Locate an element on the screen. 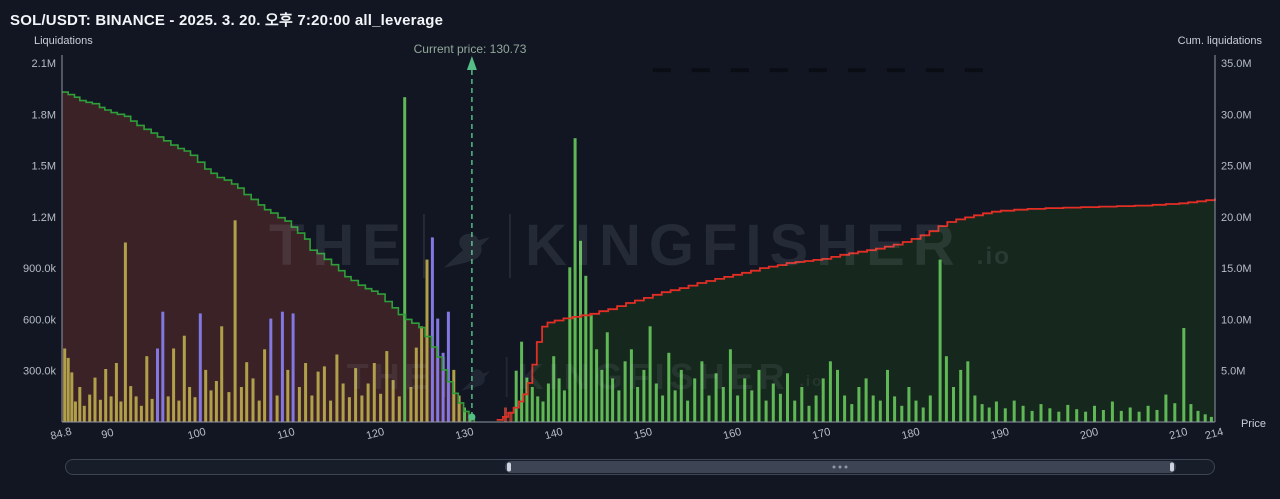  svg-text: 900.0k is located at coordinates (40, 269).